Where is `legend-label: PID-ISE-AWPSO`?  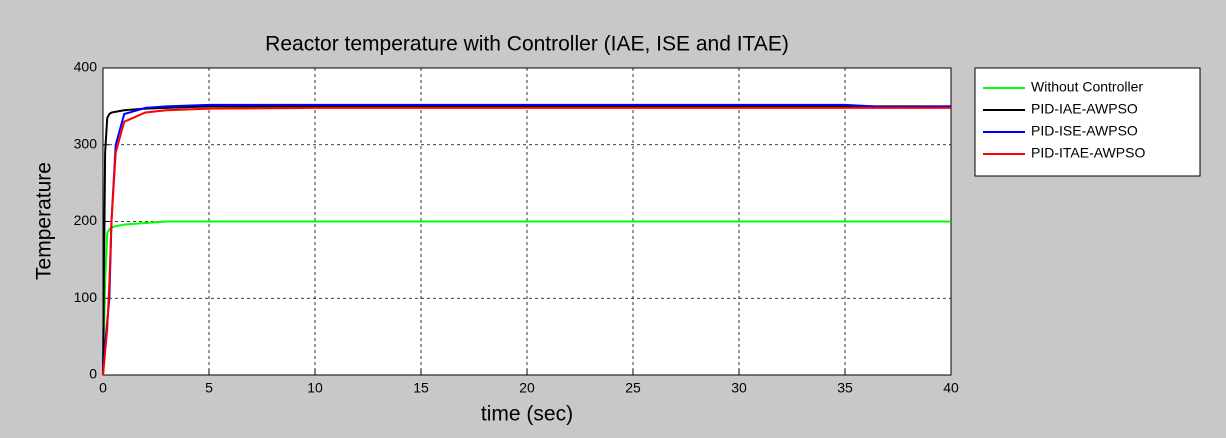
legend-label: PID-ISE-AWPSO is located at coordinates (1084, 131).